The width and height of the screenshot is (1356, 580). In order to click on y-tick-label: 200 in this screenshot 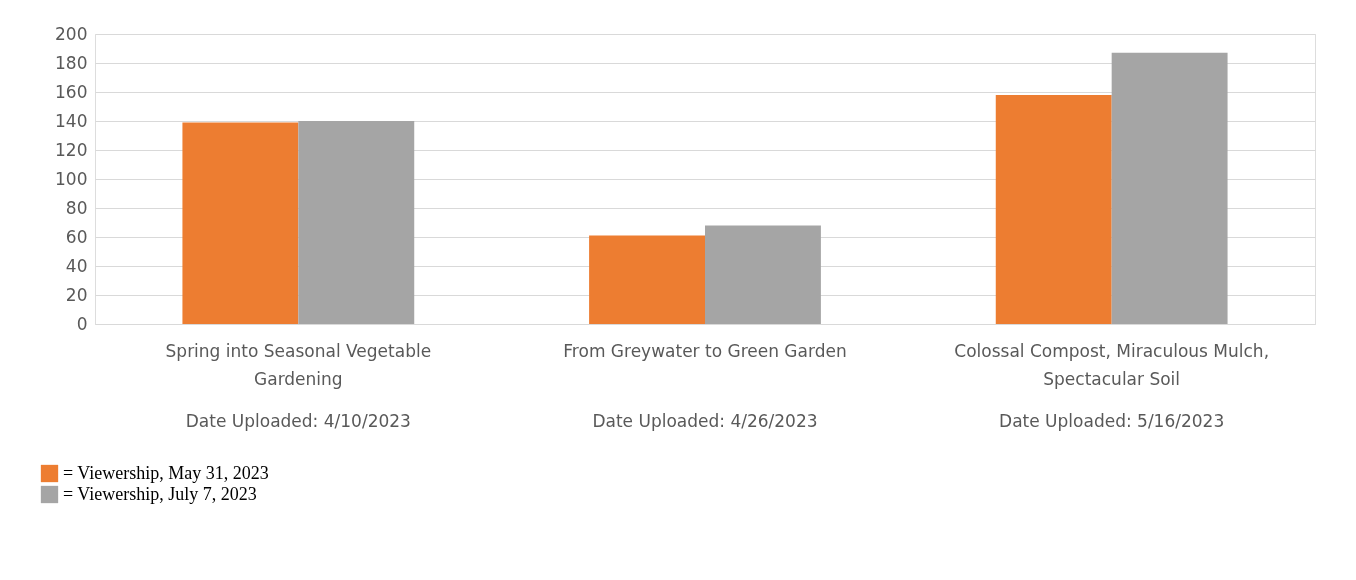, I will do `click(71, 33)`.